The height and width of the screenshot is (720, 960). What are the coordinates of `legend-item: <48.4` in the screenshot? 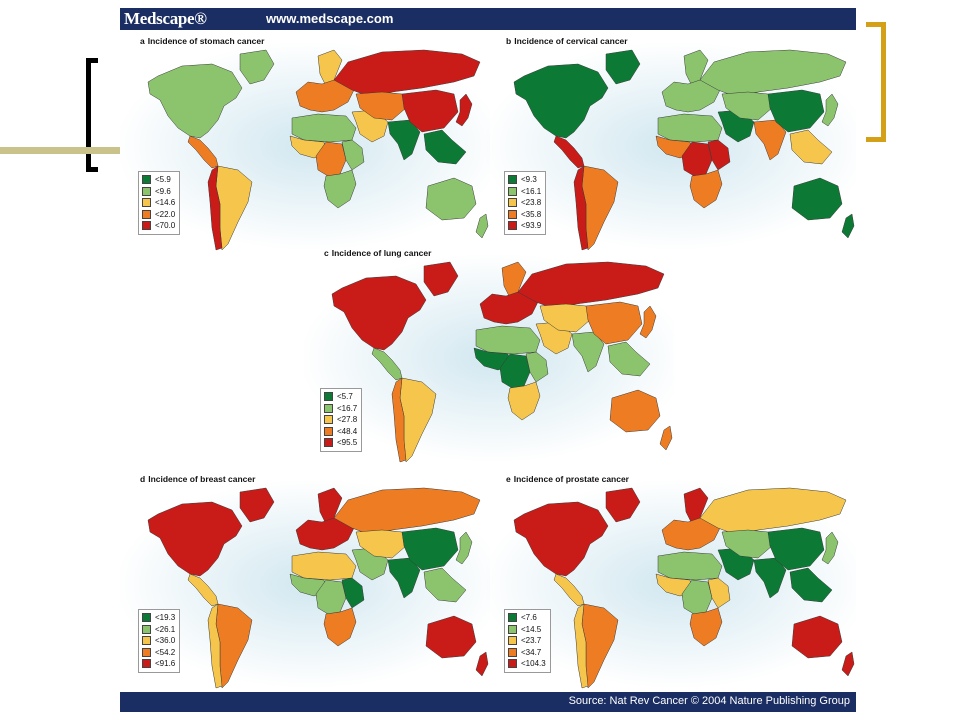 It's located at (340, 432).